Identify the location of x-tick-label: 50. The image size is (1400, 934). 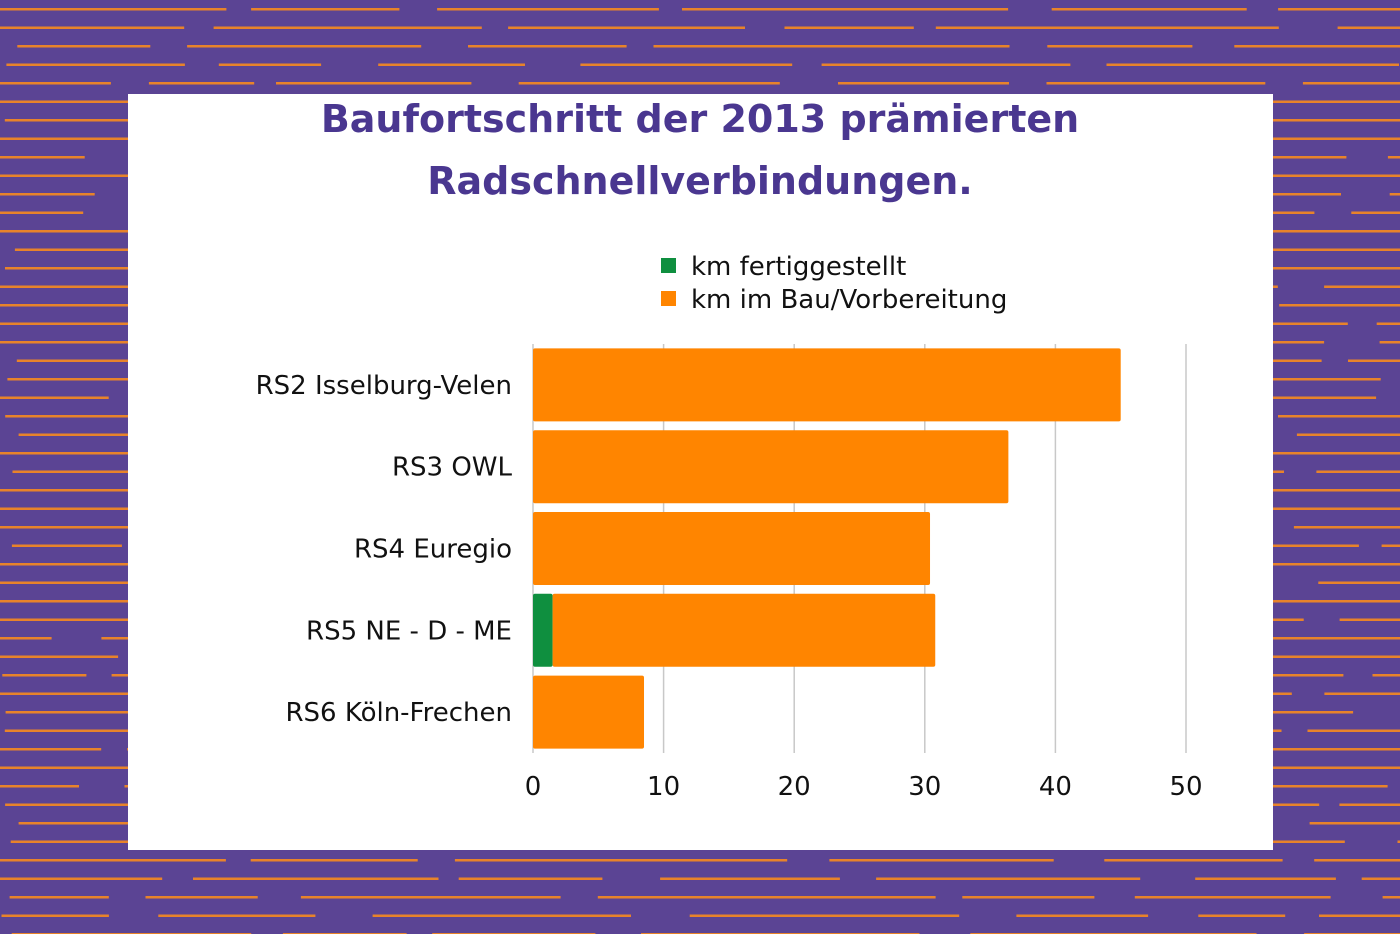
(1185, 787).